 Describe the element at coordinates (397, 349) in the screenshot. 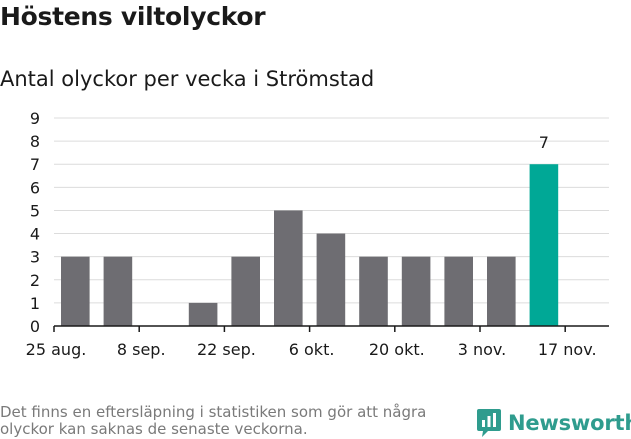

I see `x-tick-label: 20 okt.` at that location.